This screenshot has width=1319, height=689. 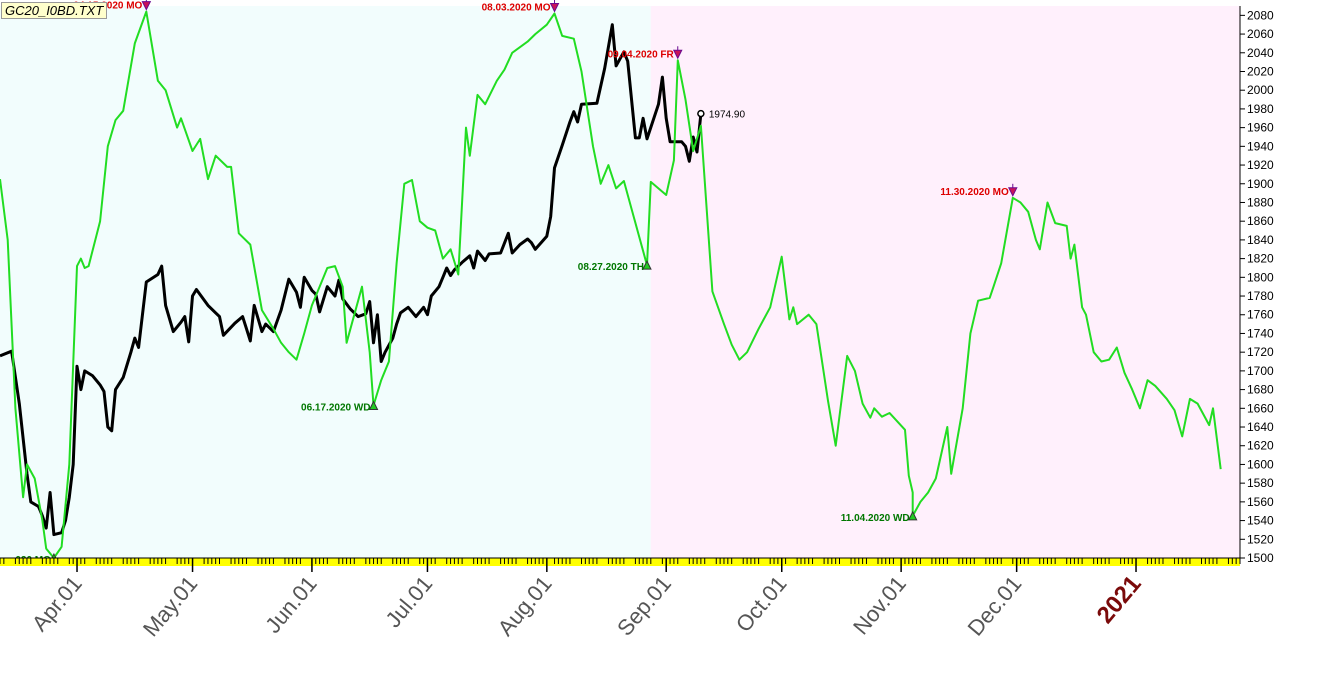 I want to click on y-tick-label: 1700, so click(x=1260, y=371).